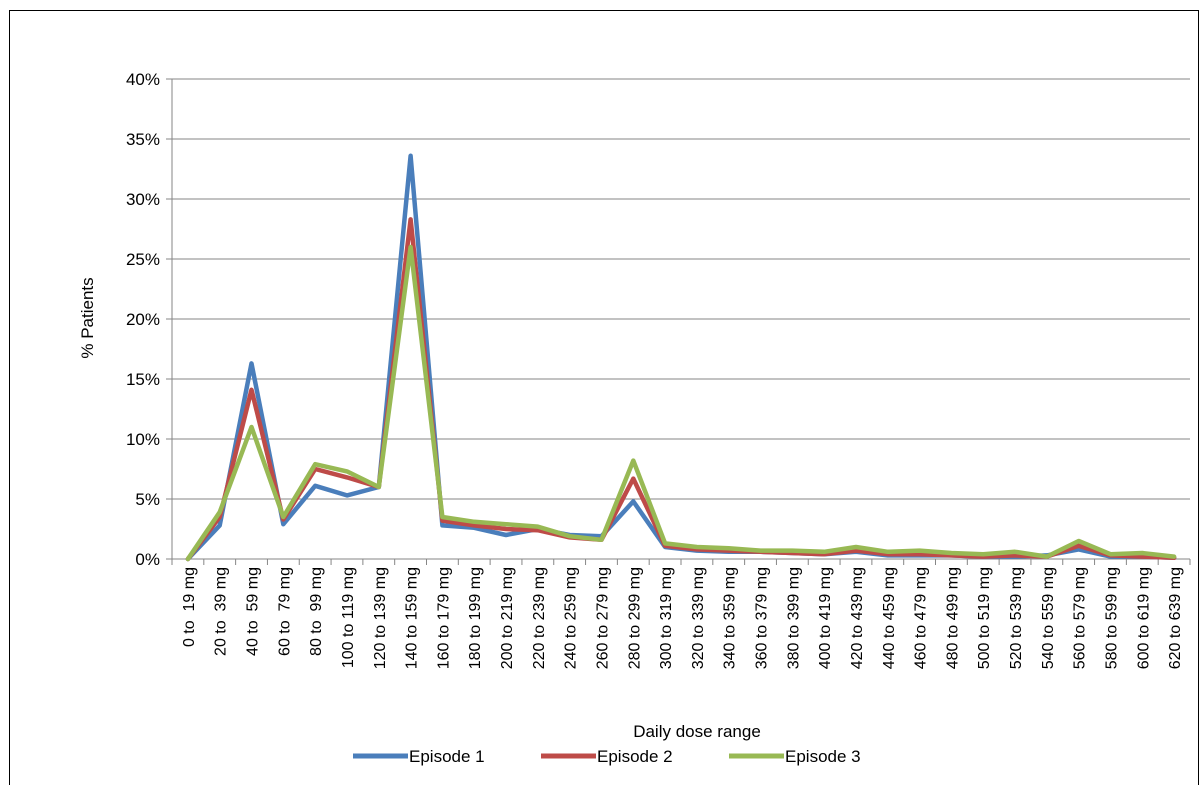  I want to click on x-tick-label: 60 to 79 mg, so click(284, 611).